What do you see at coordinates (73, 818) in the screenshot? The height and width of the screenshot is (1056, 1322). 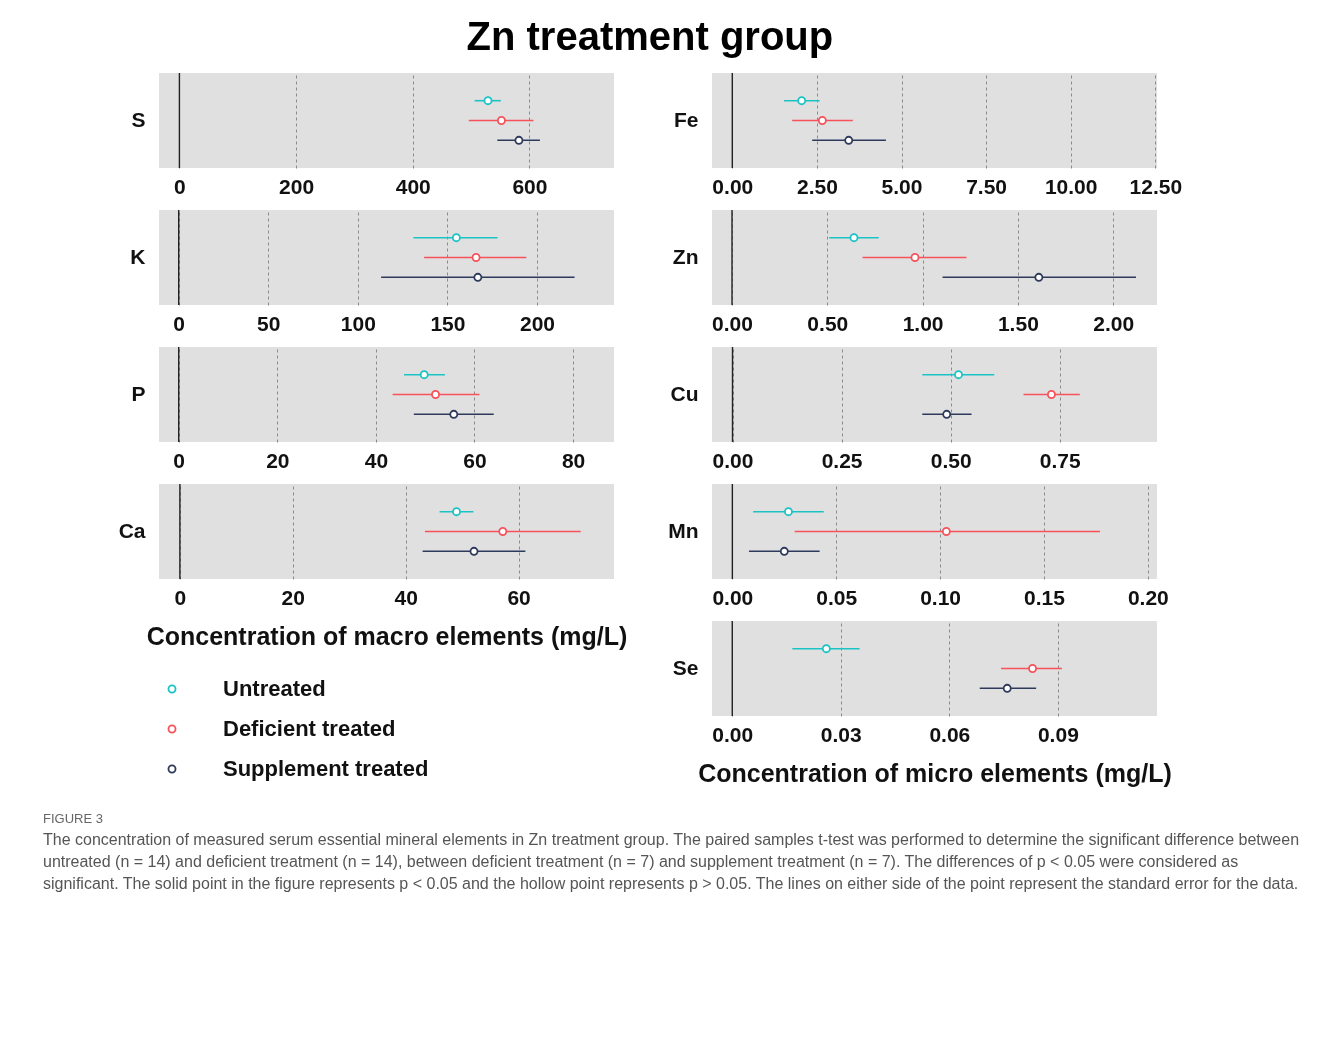 I see `caption: FIGURE 3` at bounding box center [73, 818].